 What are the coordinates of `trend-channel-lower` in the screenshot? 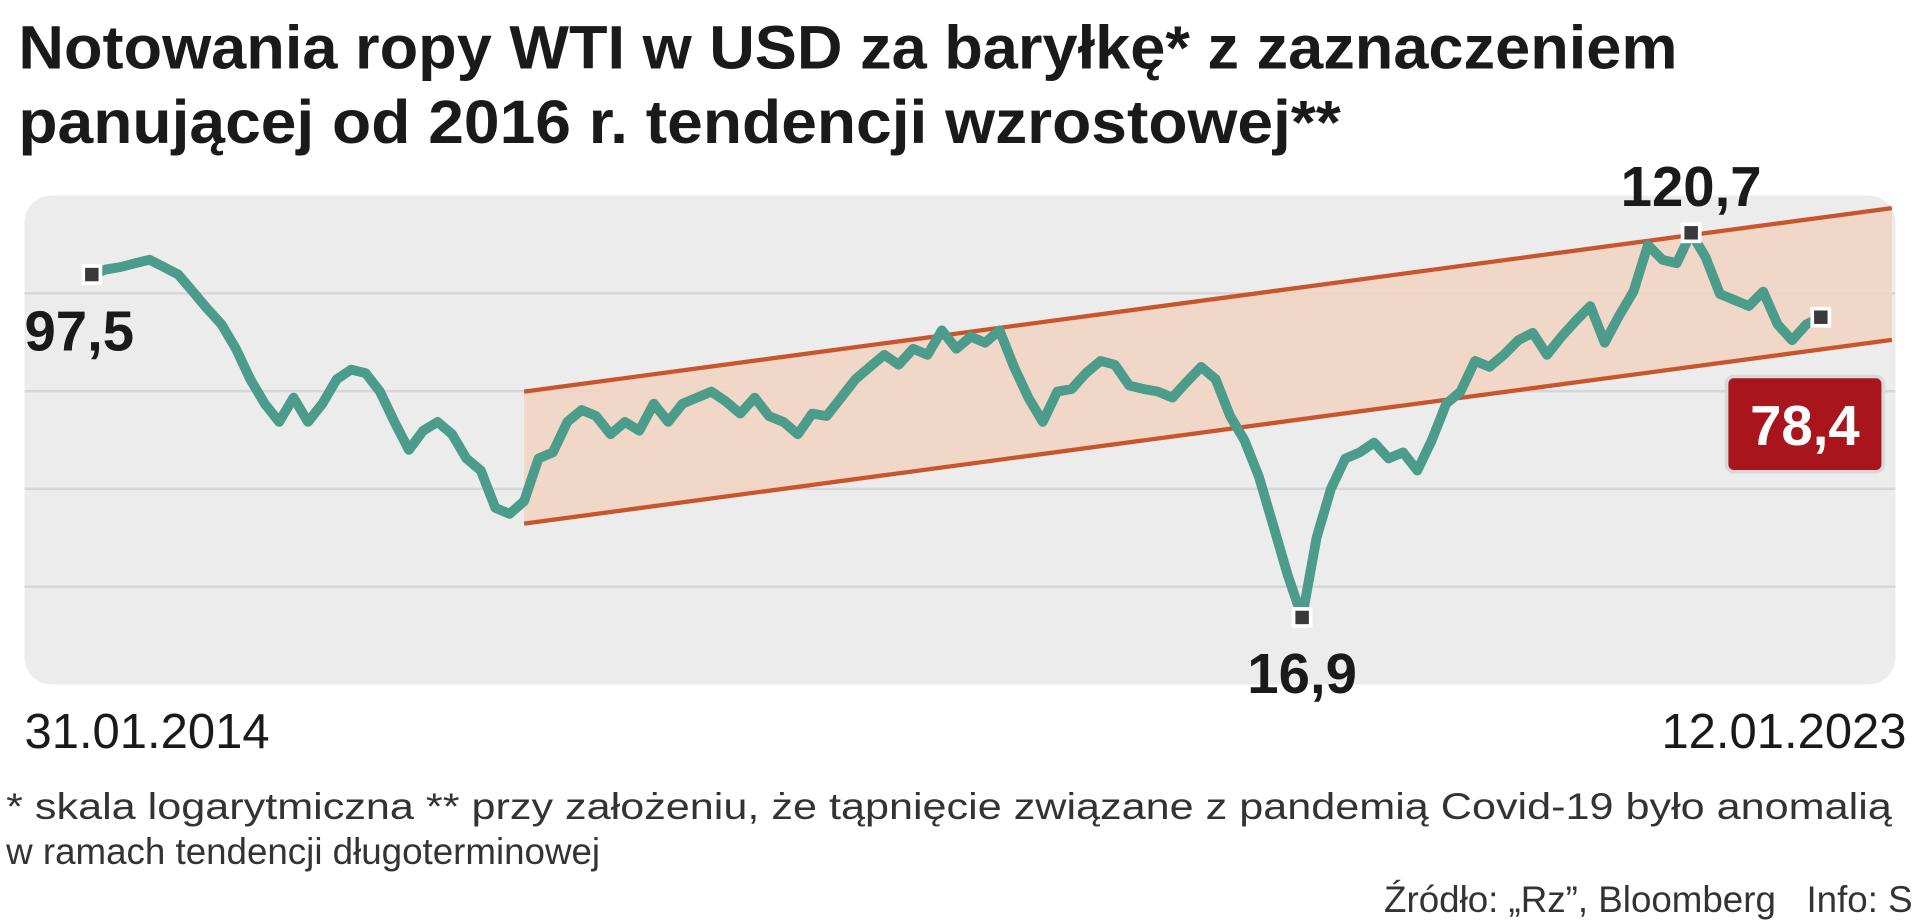 It's located at (1208, 431).